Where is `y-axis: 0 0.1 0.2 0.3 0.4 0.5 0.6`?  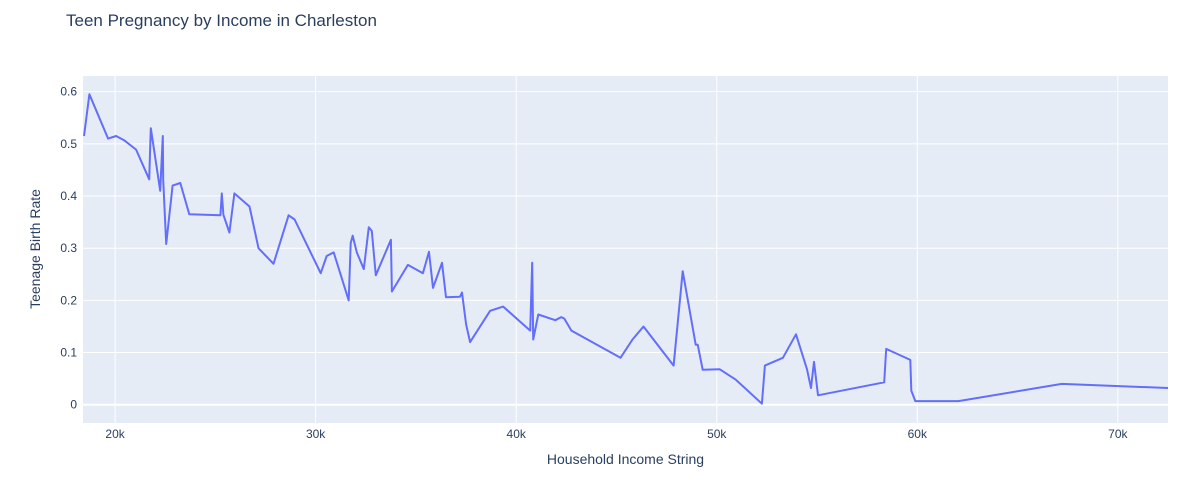
y-axis: 0 0.1 0.2 0.3 0.4 0.5 0.6 is located at coordinates (68, 248).